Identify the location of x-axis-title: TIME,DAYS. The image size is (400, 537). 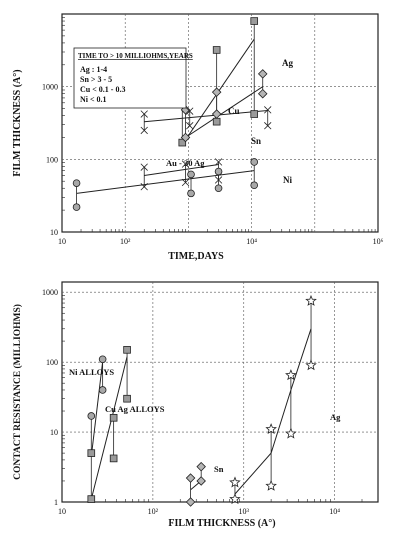
(196, 256).